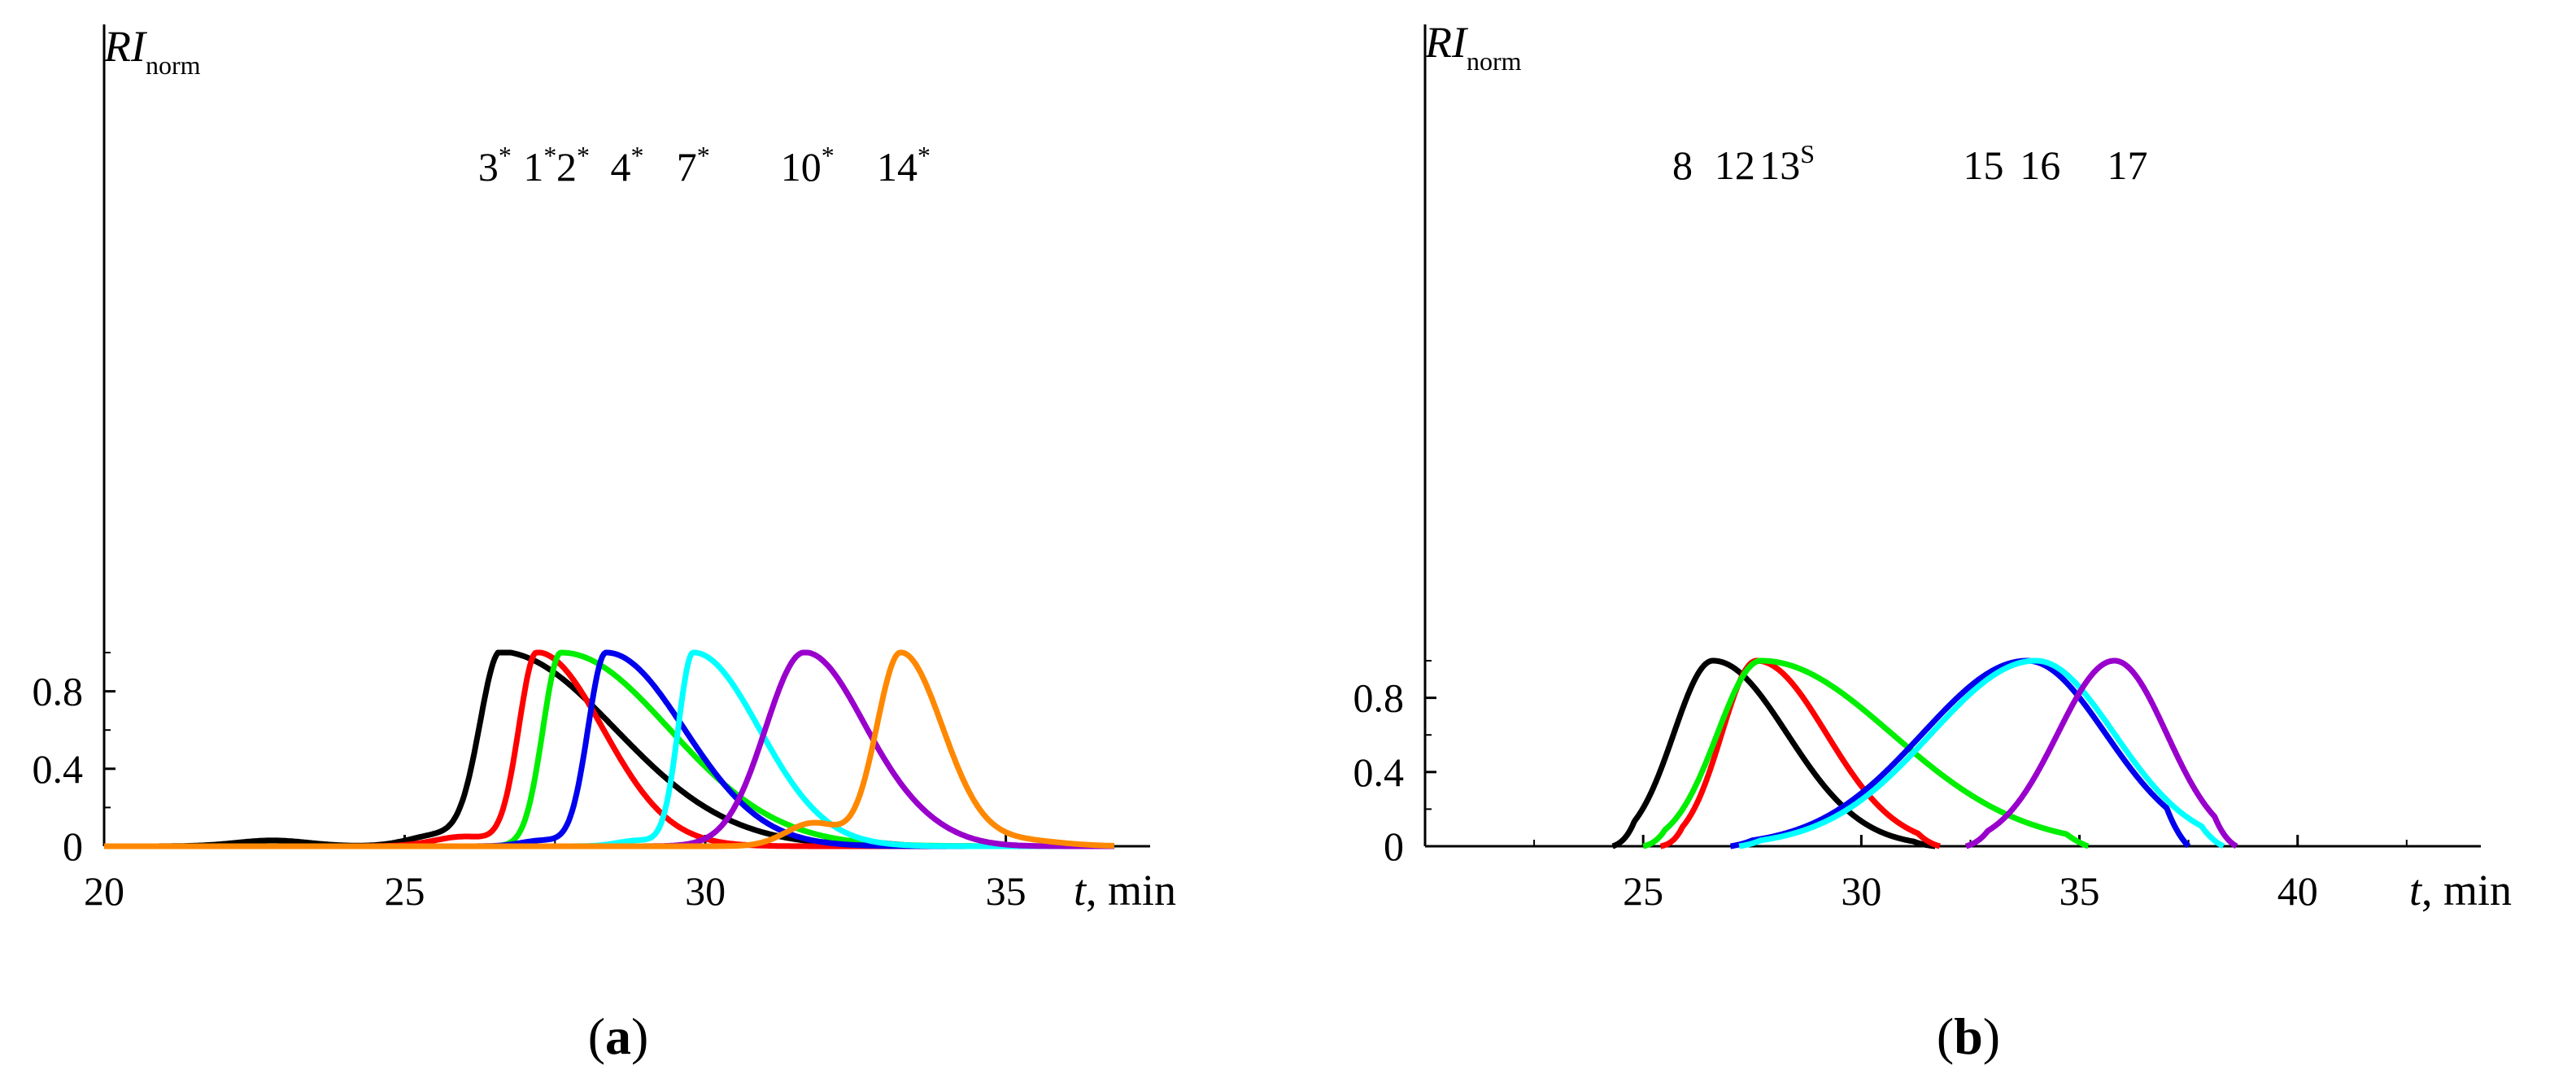 The width and height of the screenshot is (2576, 1070). Describe the element at coordinates (2040, 165) in the screenshot. I see `peak-label: 16` at that location.